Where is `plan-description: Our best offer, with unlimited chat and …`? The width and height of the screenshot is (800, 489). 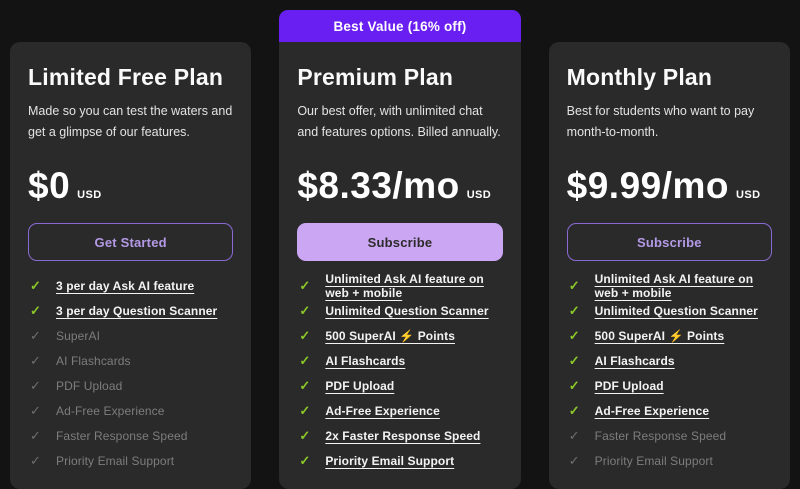
plan-description: Our best offer, with unlimited chat and … is located at coordinates (399, 121).